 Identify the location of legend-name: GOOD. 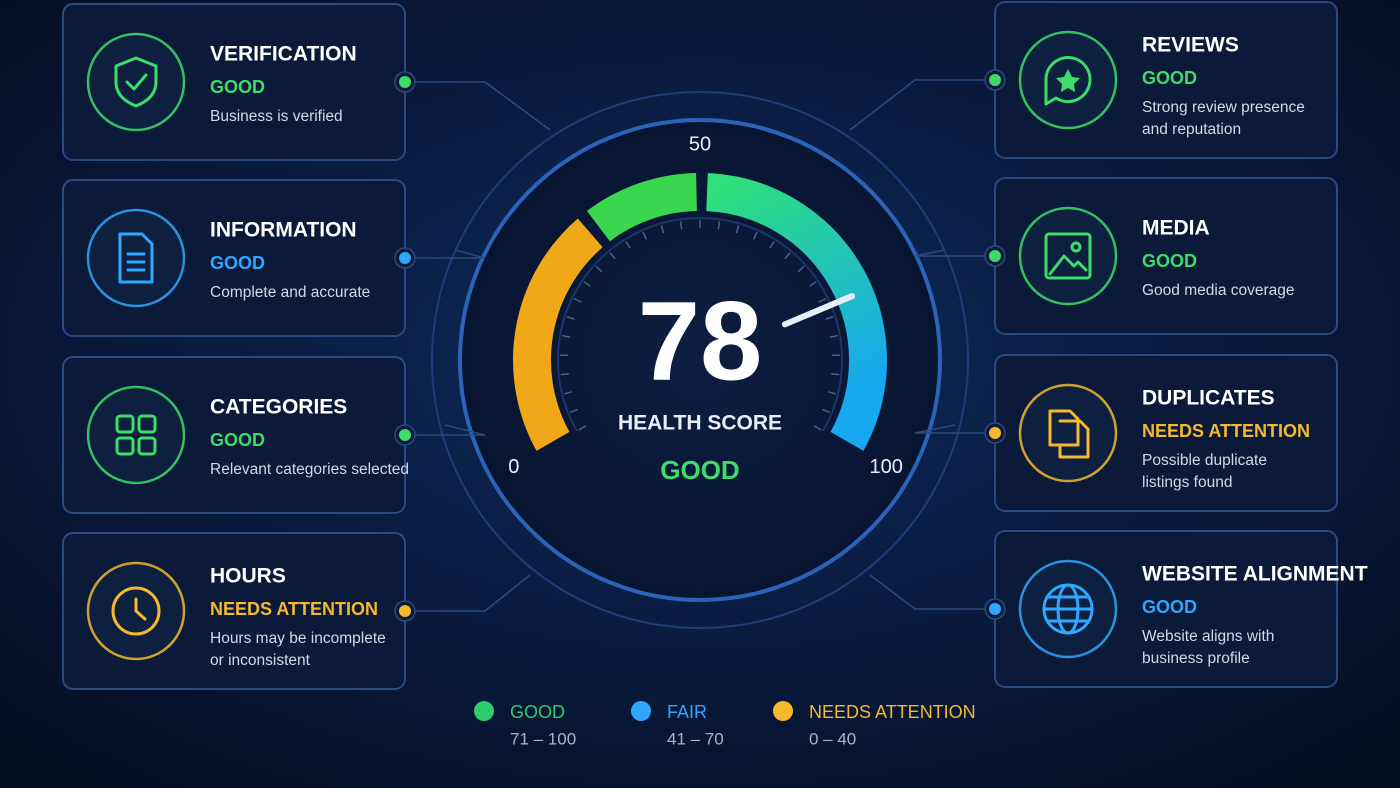
(537, 712).